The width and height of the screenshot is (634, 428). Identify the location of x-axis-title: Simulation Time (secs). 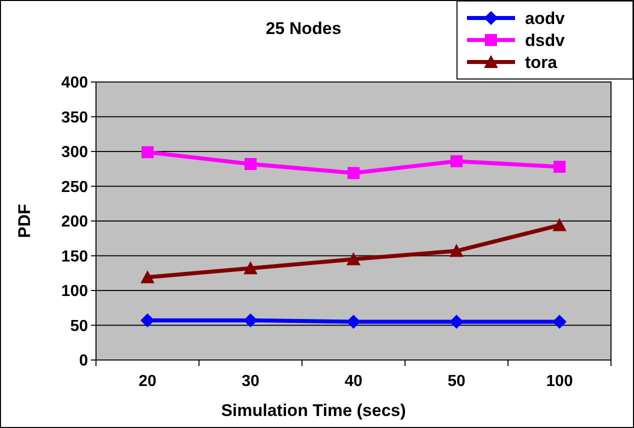
(313, 410).